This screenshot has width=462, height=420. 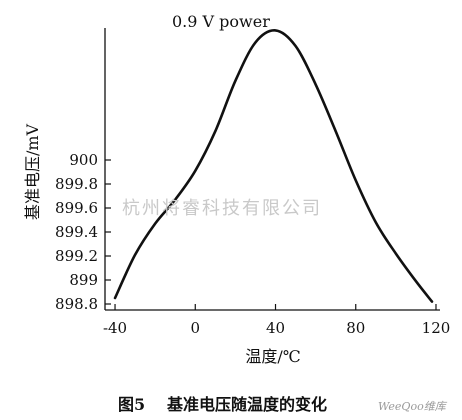 I want to click on figure-number: 图5, so click(x=131, y=404).